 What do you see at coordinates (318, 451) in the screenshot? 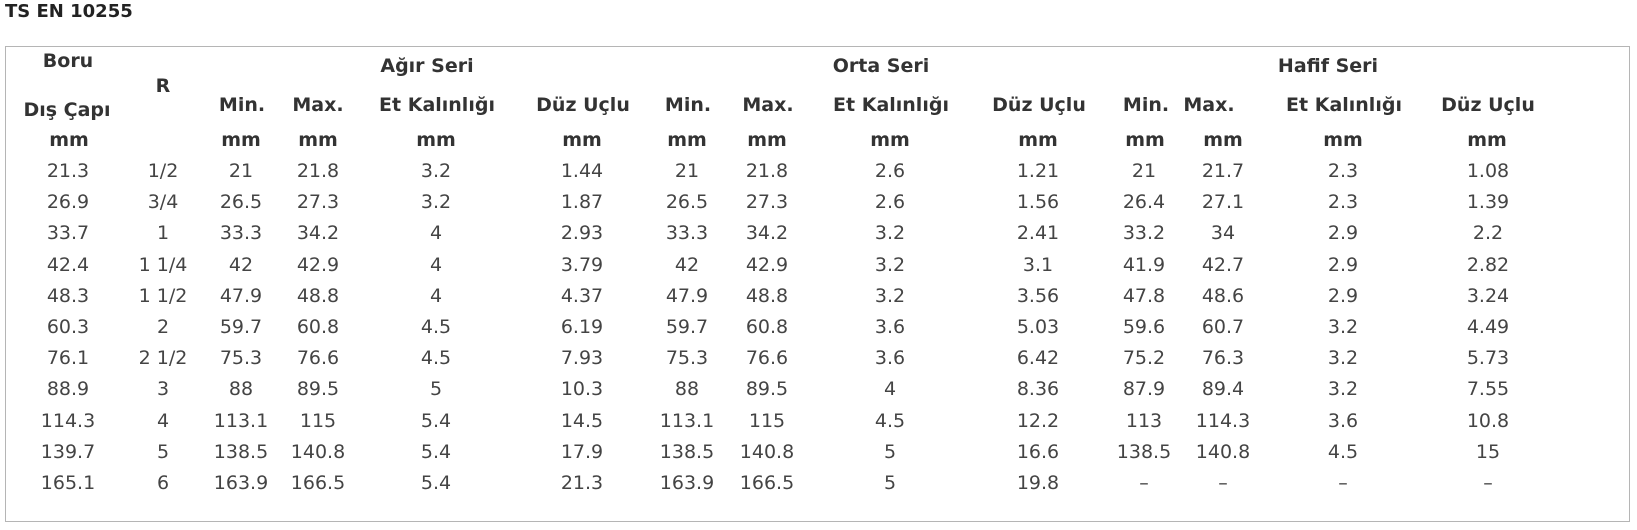
I see `table-cell: 140.8` at bounding box center [318, 451].